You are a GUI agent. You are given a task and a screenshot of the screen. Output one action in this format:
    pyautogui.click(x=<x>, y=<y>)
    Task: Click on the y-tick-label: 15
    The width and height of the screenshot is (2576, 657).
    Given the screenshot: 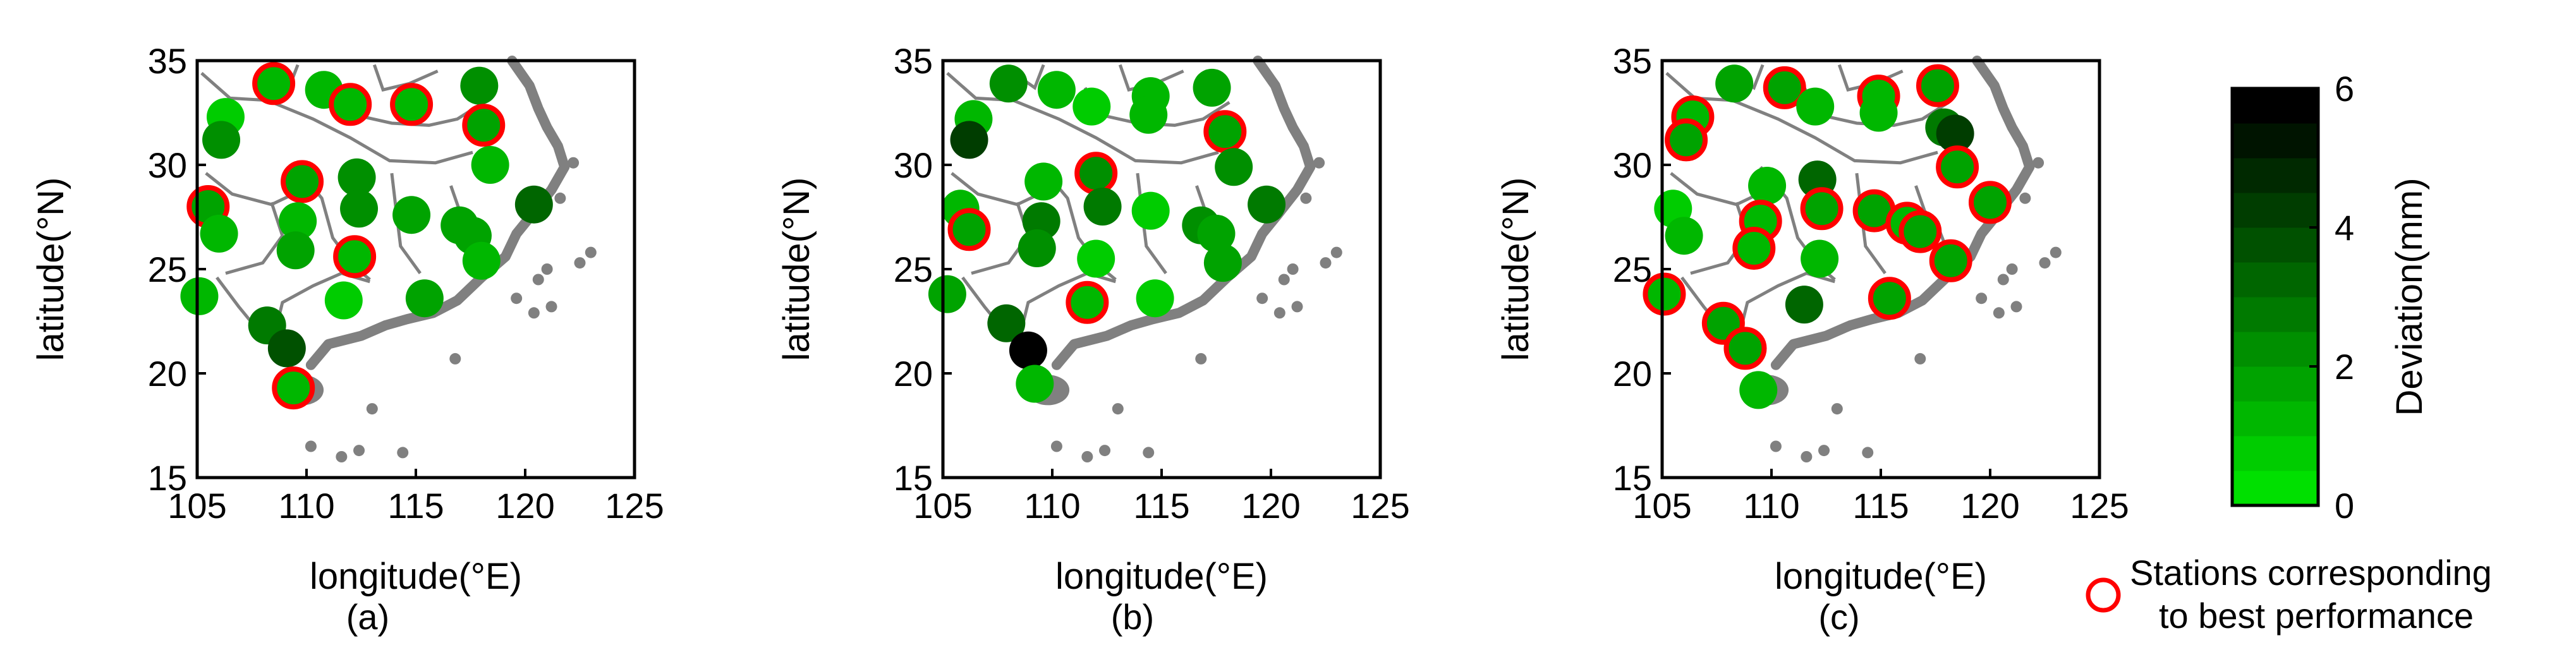 What is the action you would take?
    pyautogui.click(x=913, y=478)
    